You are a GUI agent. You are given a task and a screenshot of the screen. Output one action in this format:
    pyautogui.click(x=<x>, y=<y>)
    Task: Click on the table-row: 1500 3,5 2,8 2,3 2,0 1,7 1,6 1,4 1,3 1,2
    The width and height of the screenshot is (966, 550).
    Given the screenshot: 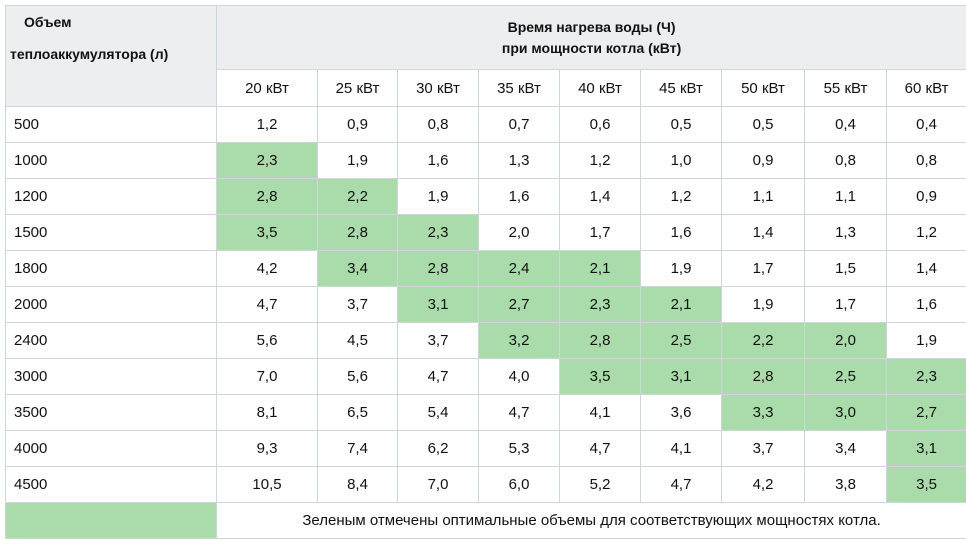 What is the action you would take?
    pyautogui.click(x=485, y=232)
    